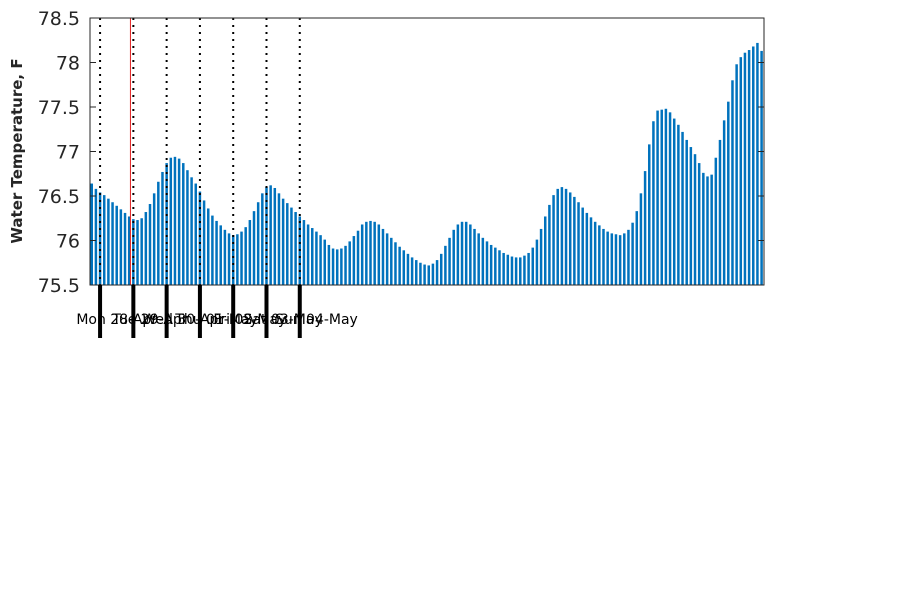 This screenshot has height=600, width=900. I want to click on y-tick-label: 76, so click(68, 242).